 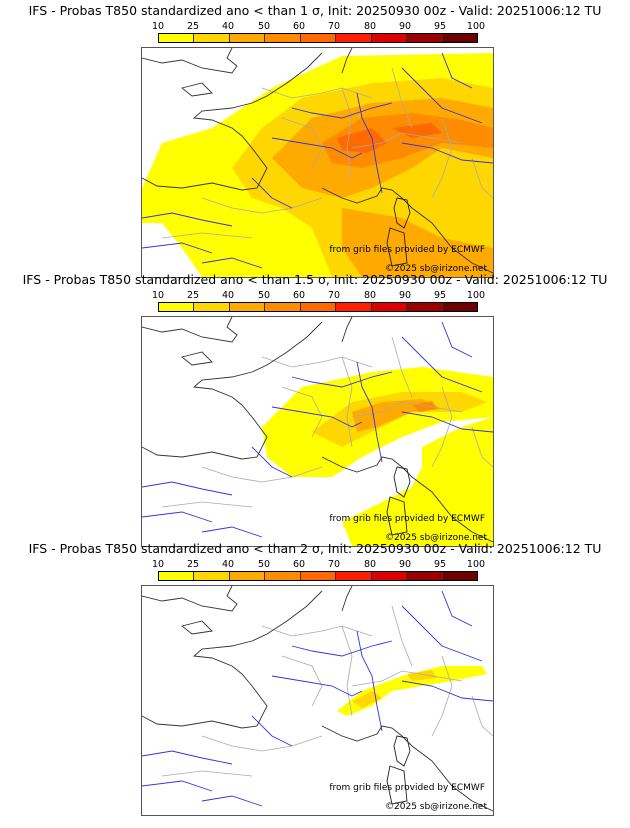 I want to click on colorbar-tick: 90, so click(x=405, y=295).